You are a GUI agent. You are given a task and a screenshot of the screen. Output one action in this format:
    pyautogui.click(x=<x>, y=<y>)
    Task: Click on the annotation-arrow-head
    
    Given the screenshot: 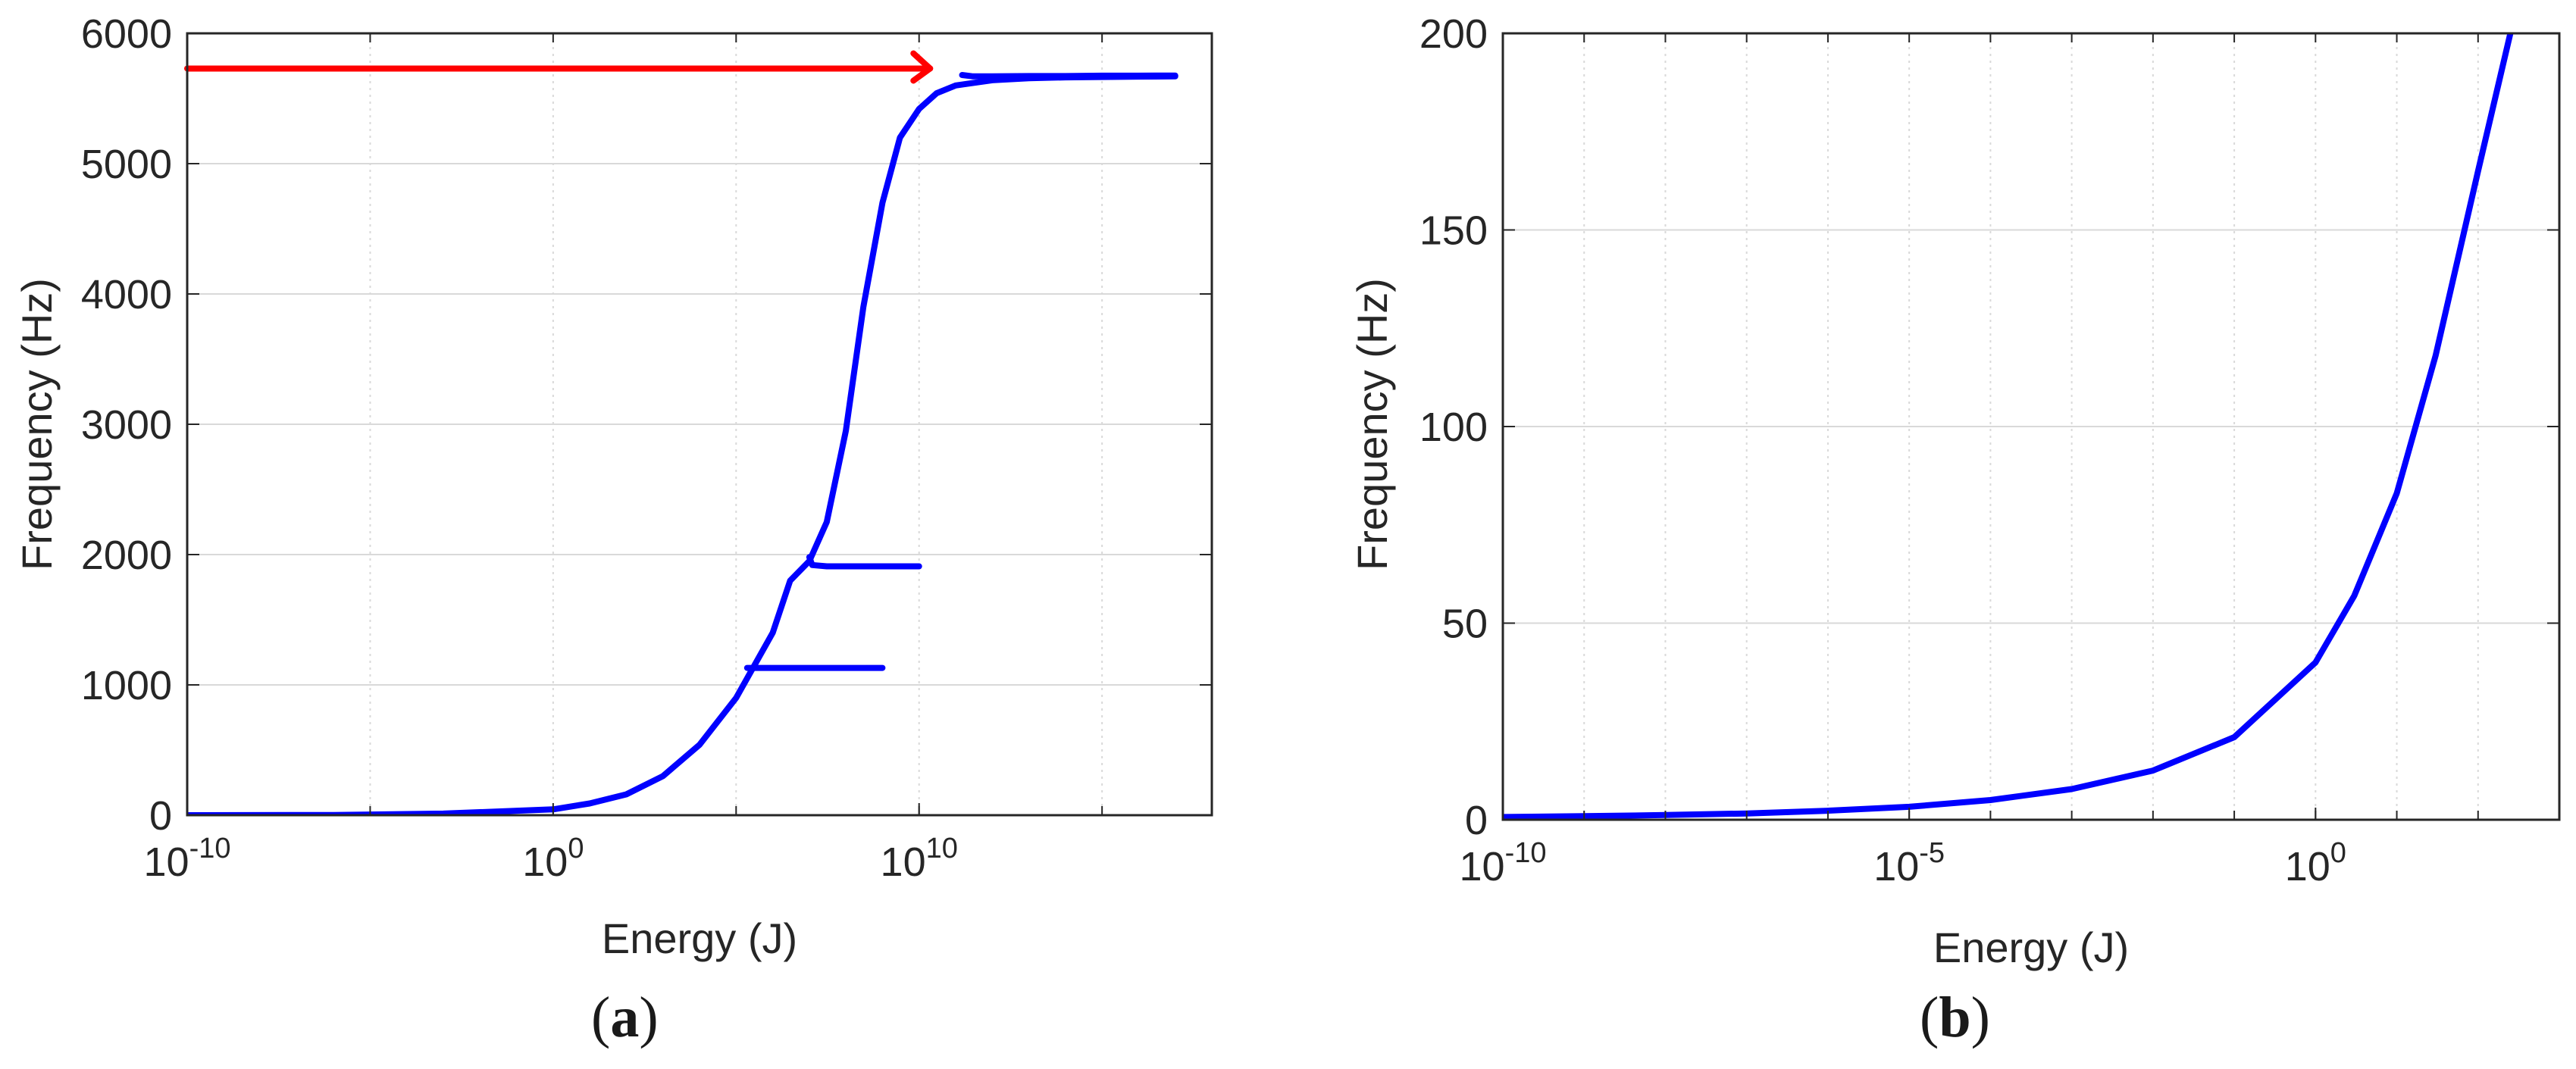 What is the action you would take?
    pyautogui.click(x=922, y=67)
    